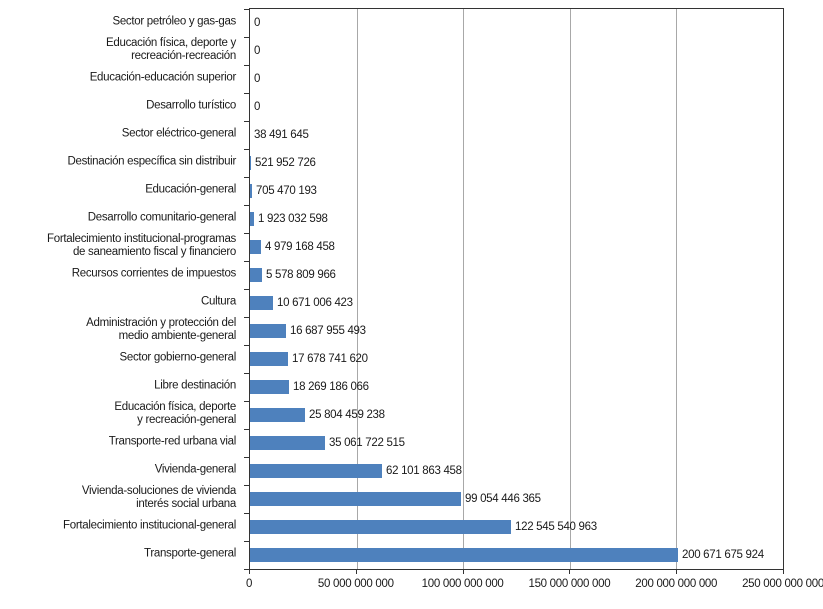 The image size is (823, 609). Describe the element at coordinates (178, 357) in the screenshot. I see `category-label: Sector gobierno-general` at that location.